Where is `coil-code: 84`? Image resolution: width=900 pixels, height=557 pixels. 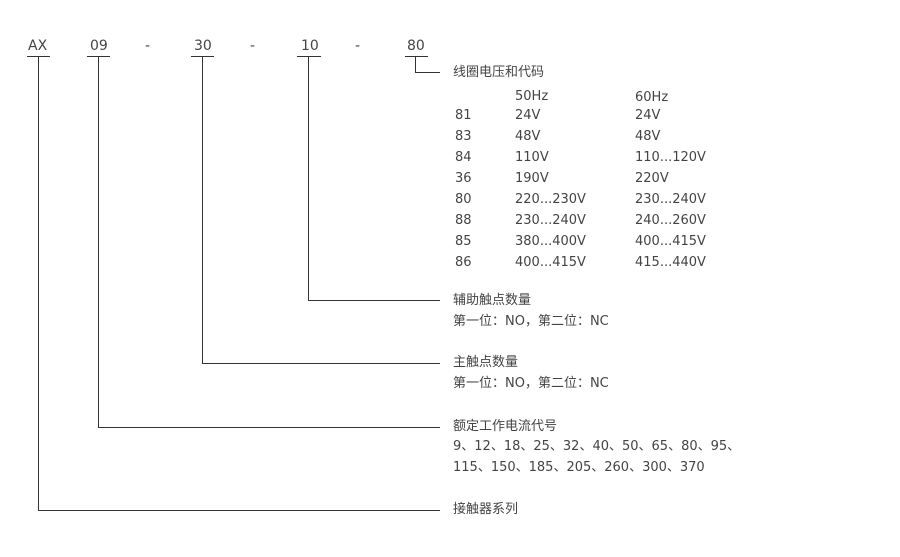 coil-code: 84 is located at coordinates (463, 157).